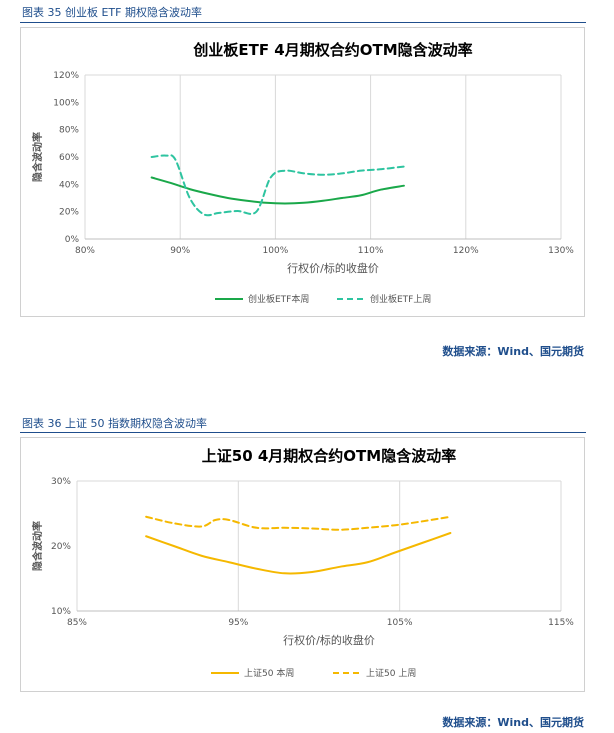  Describe the element at coordinates (61, 612) in the screenshot. I see `y-tick-label: 10%` at that location.